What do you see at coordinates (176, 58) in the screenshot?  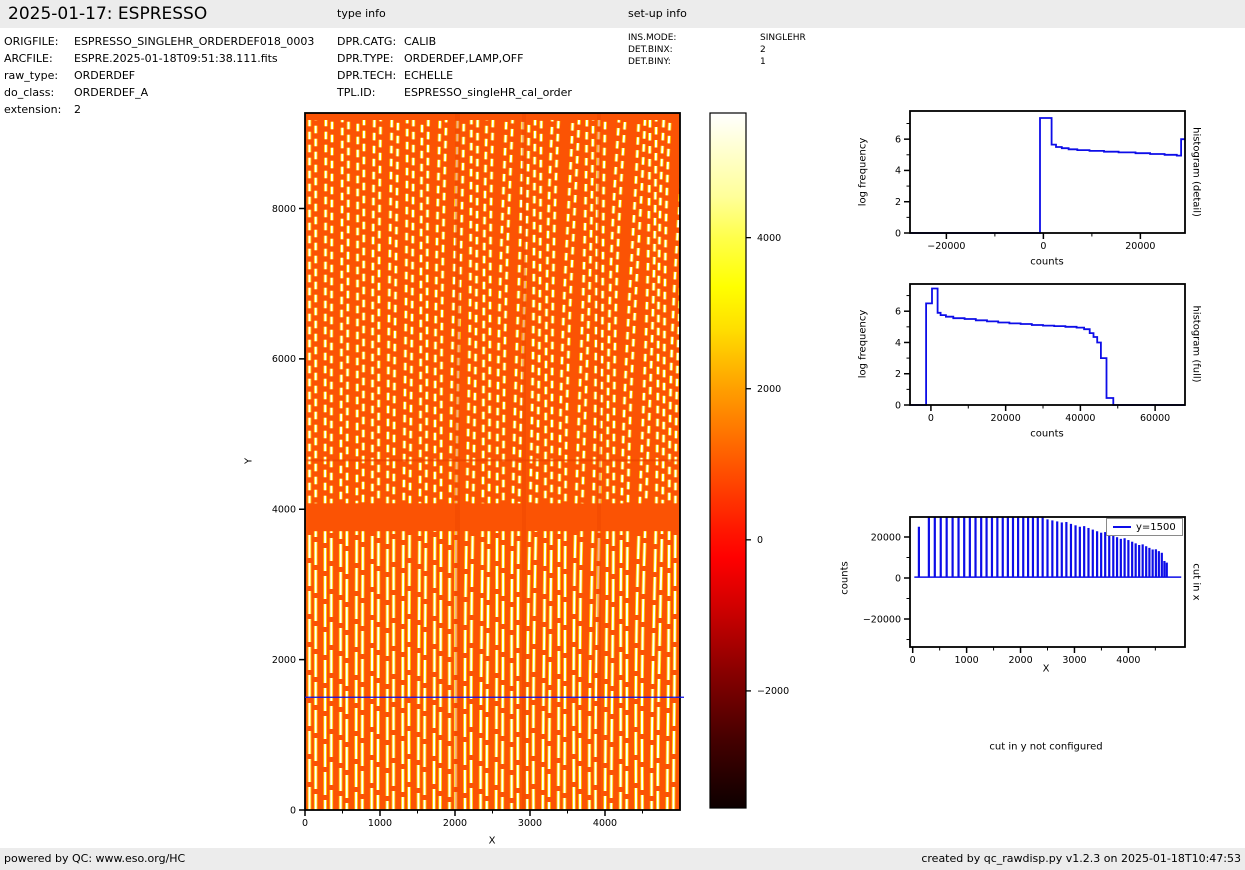 I see `arcfile-value: ESPRE.2025-01-18T09:51:38.111.fits` at bounding box center [176, 58].